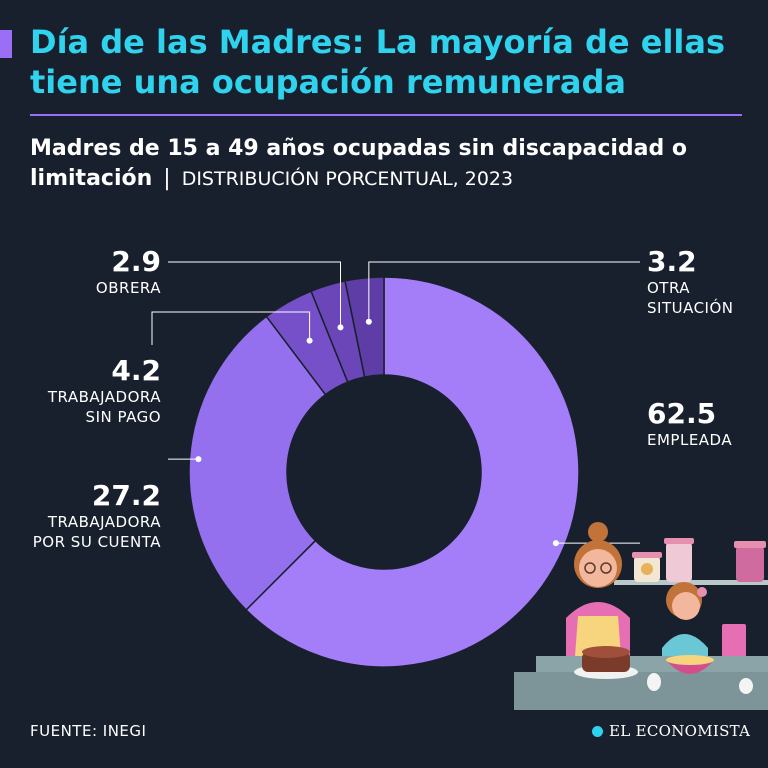  What do you see at coordinates (641, 691) in the screenshot?
I see `counter-front` at bounding box center [641, 691].